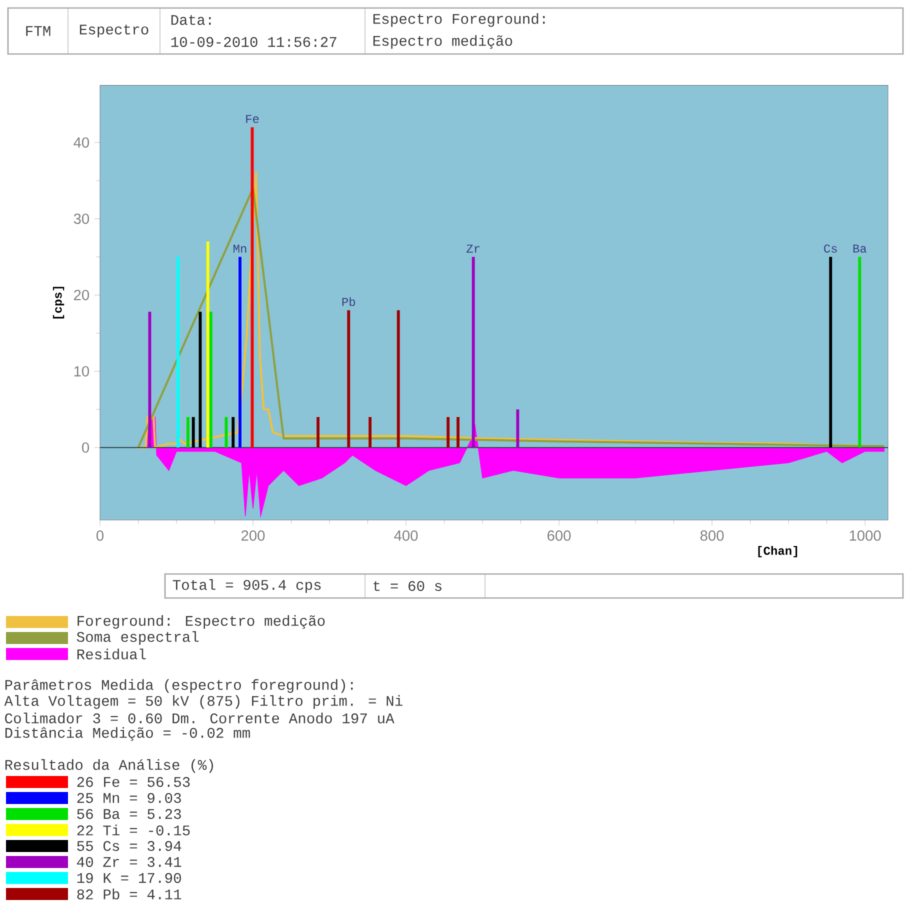 The height and width of the screenshot is (918, 905). I want to click on legend-label: 55 Cs = 3.94, so click(129, 846).